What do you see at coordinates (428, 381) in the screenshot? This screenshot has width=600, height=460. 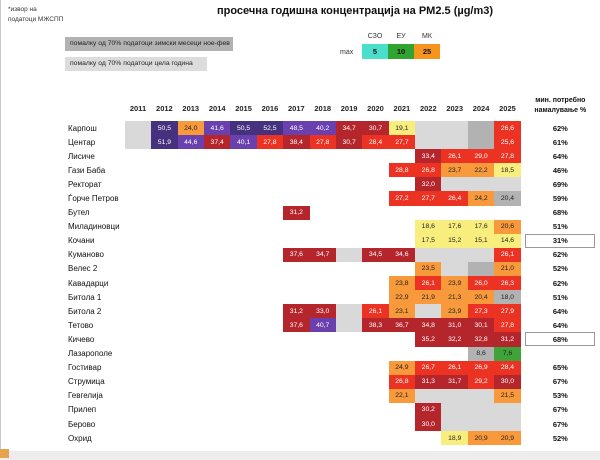 I see `heatmap-cell: 31,3` at bounding box center [428, 381].